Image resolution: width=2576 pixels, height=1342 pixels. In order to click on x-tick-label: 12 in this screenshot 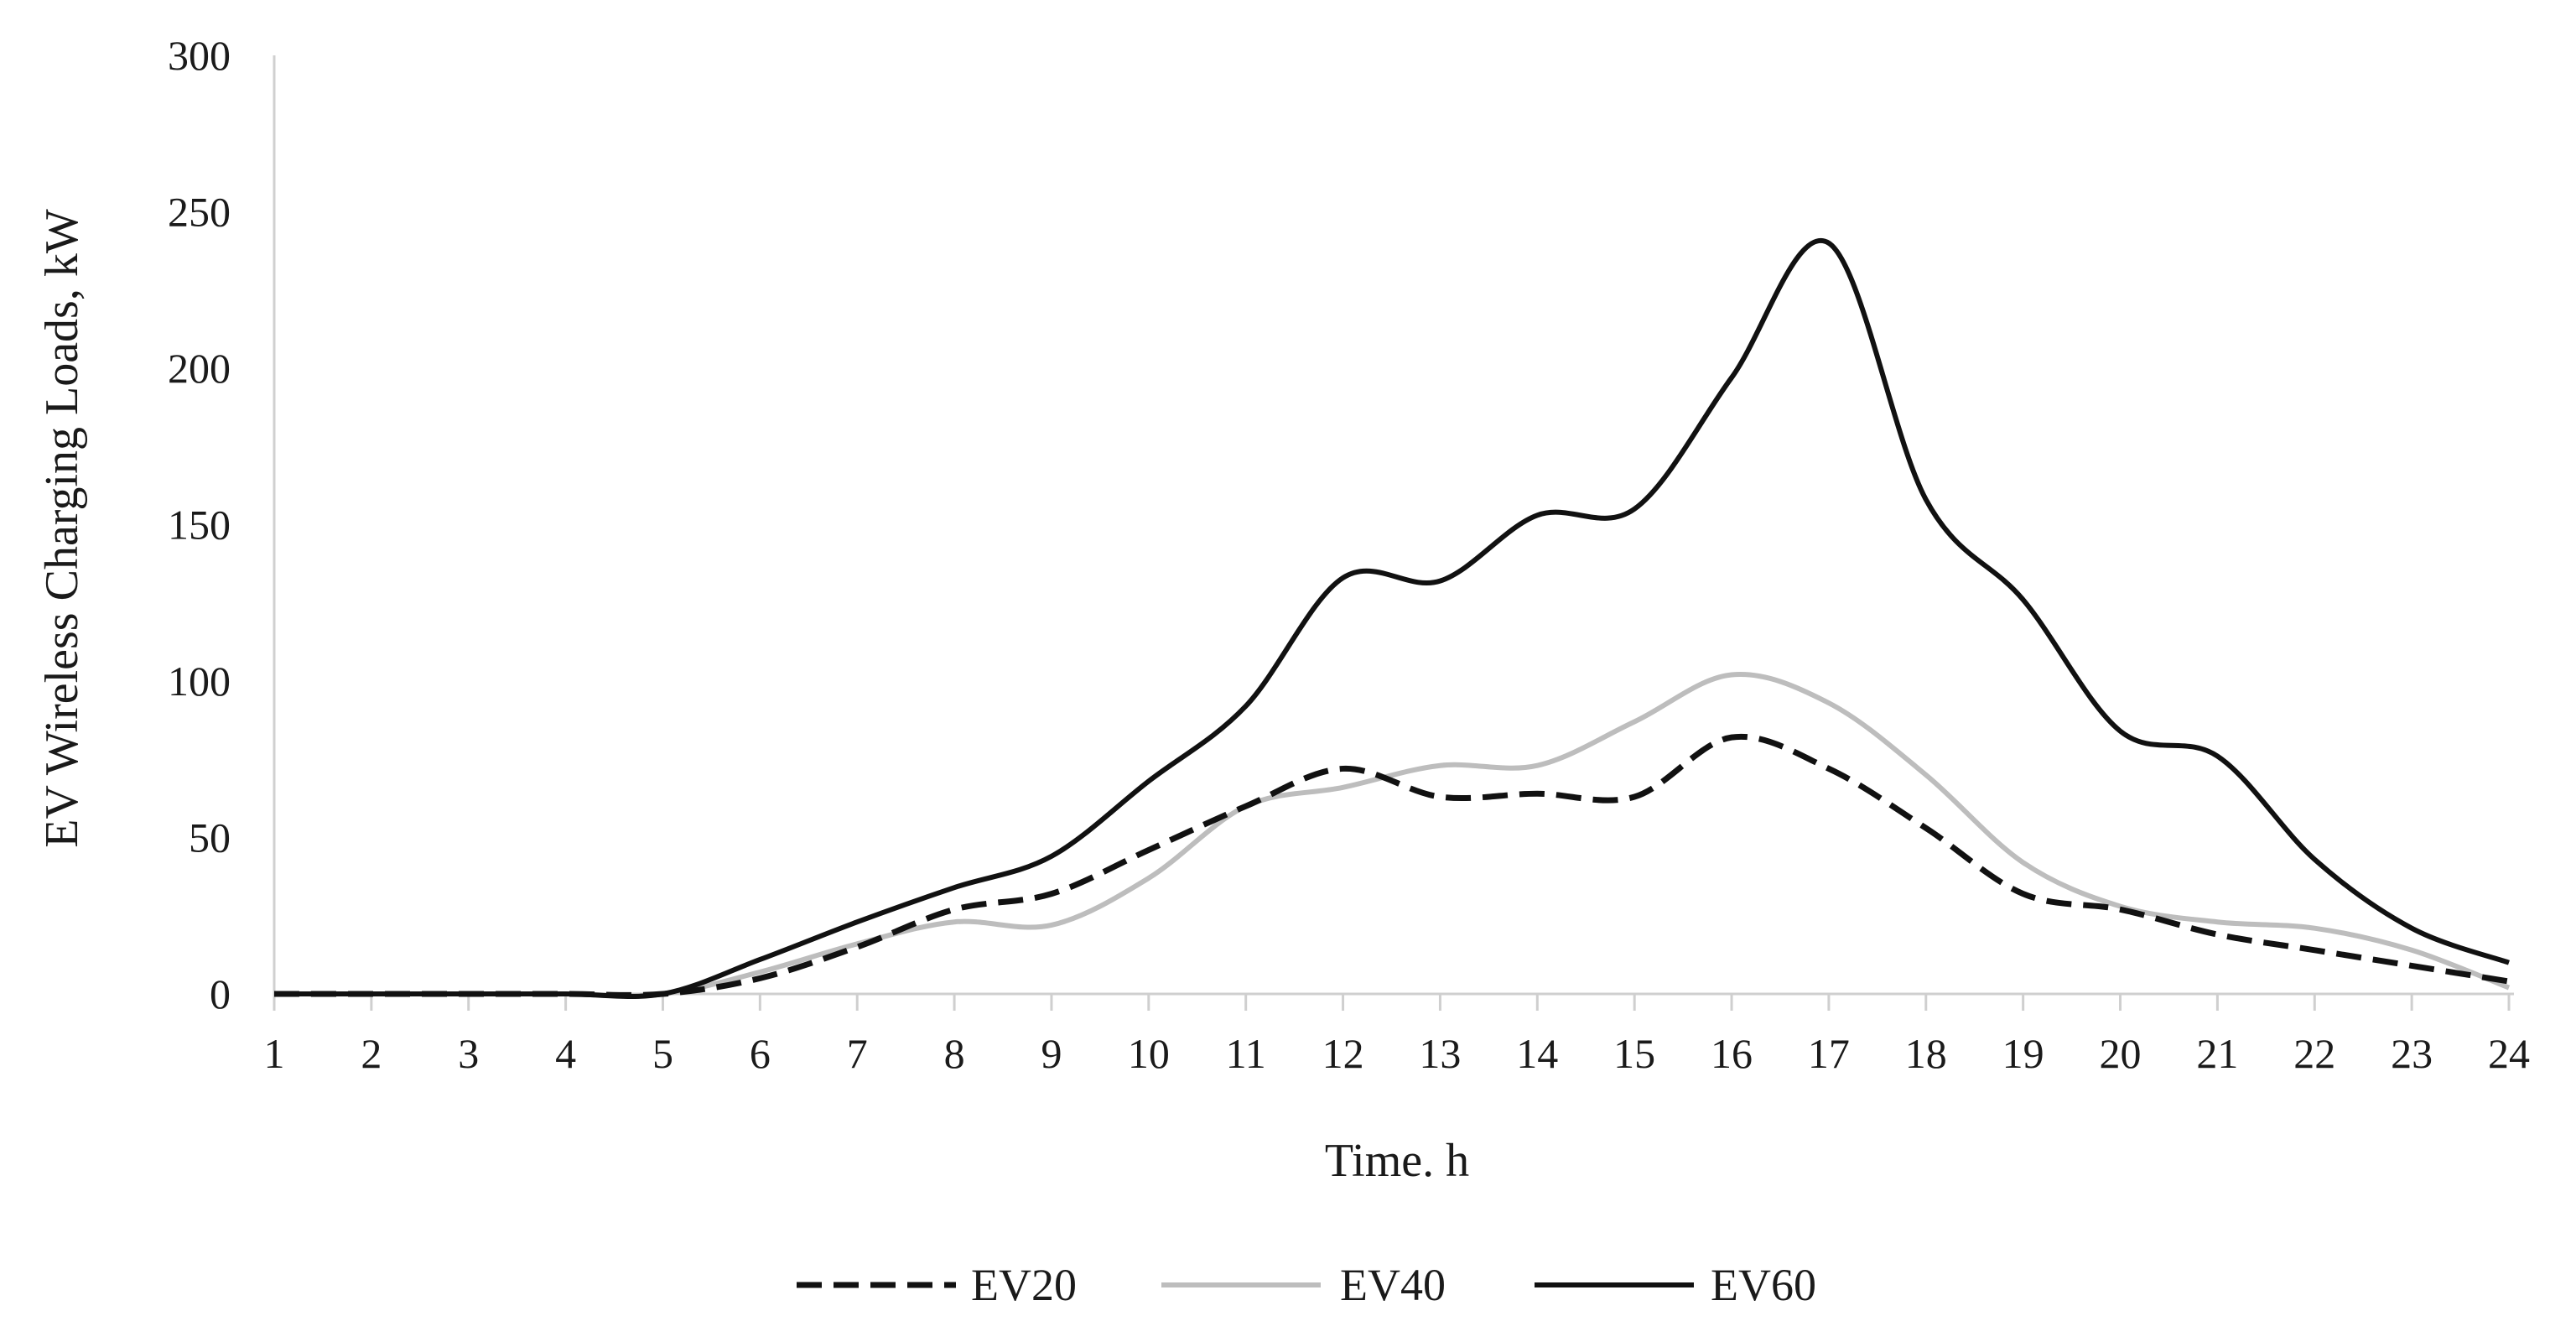, I will do `click(1343, 1053)`.